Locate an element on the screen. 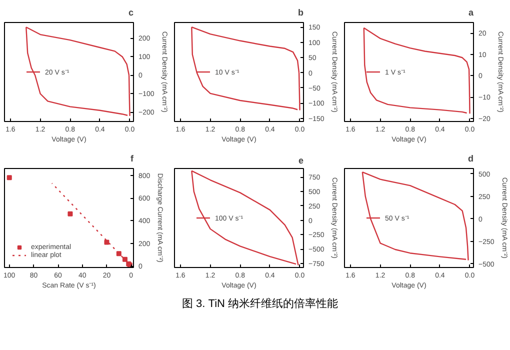 Image resolution: width=510 pixels, height=350 pixels. chart-title: f is located at coordinates (132, 159).